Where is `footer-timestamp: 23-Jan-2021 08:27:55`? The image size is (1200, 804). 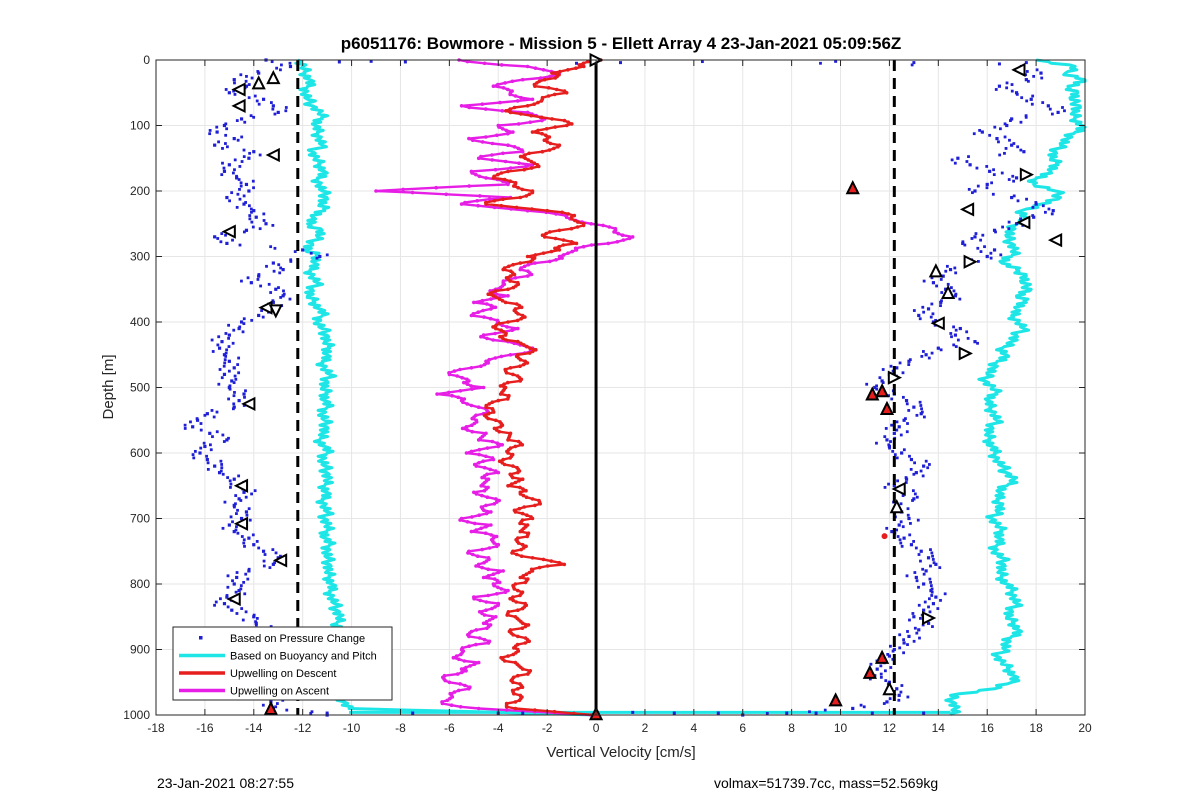
footer-timestamp: 23-Jan-2021 08:27:55 is located at coordinates (225, 783).